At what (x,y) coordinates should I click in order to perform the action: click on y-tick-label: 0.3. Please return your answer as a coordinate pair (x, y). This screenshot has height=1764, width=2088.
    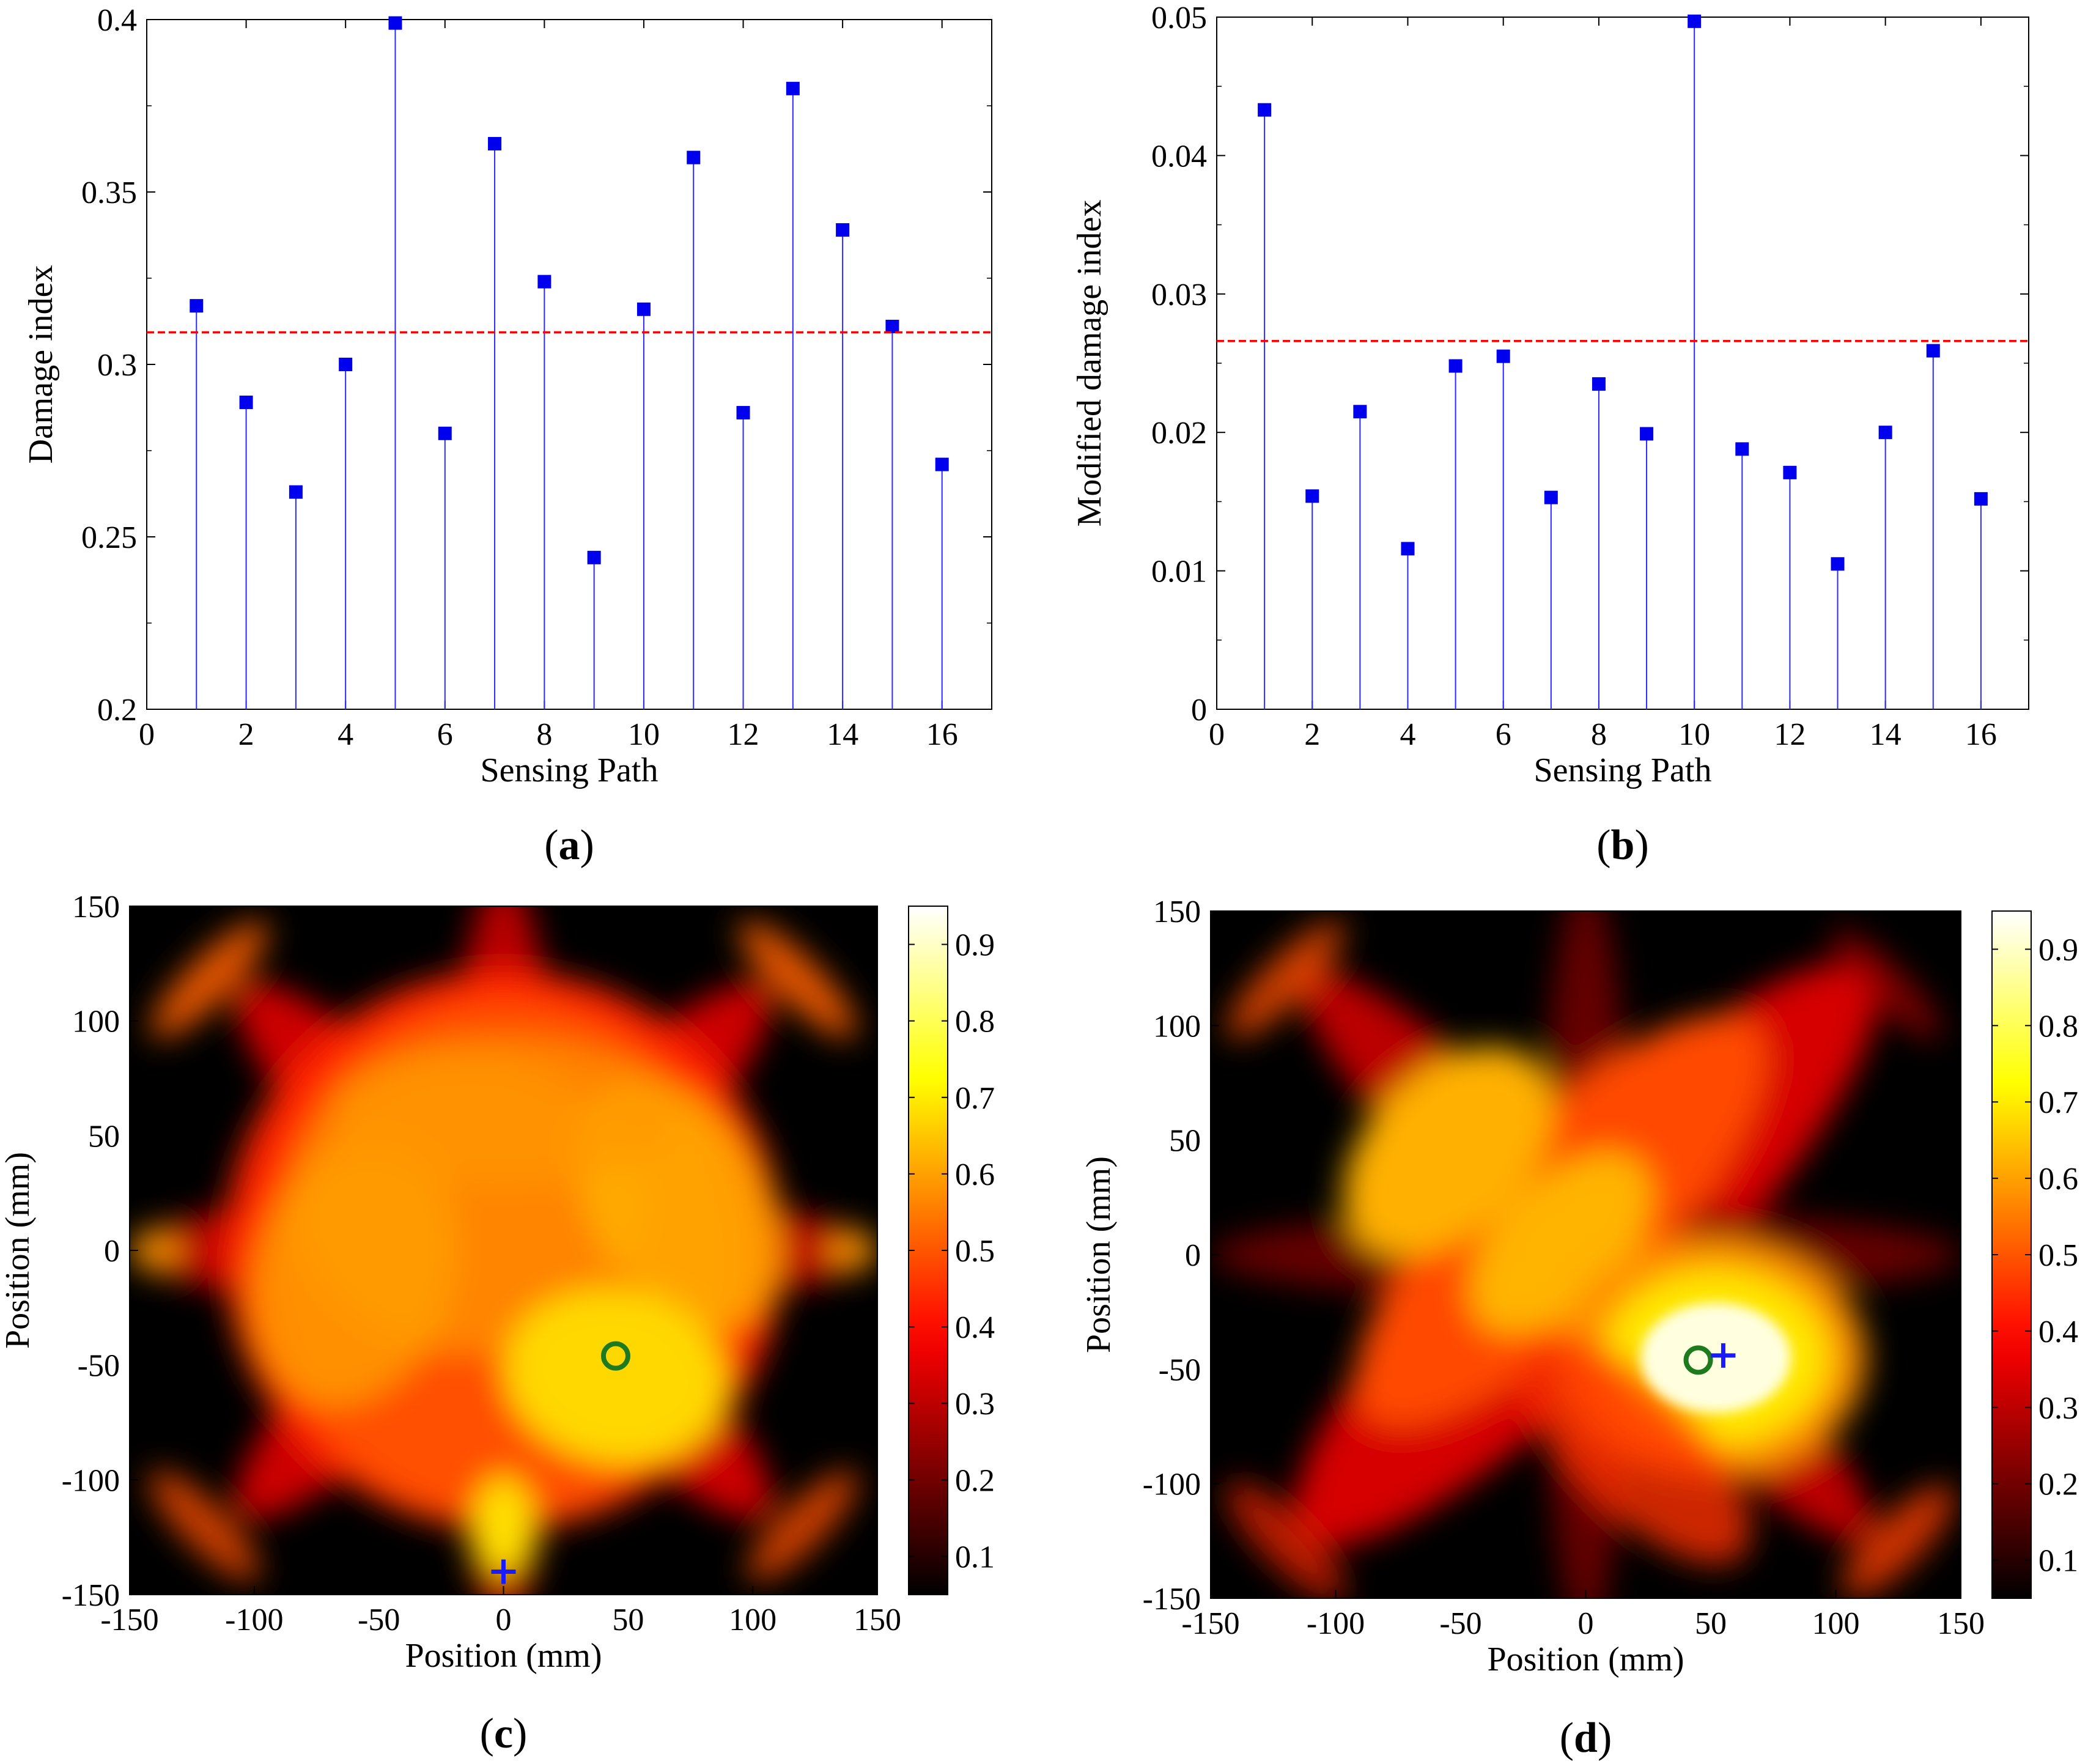
    Looking at the image, I should click on (117, 365).